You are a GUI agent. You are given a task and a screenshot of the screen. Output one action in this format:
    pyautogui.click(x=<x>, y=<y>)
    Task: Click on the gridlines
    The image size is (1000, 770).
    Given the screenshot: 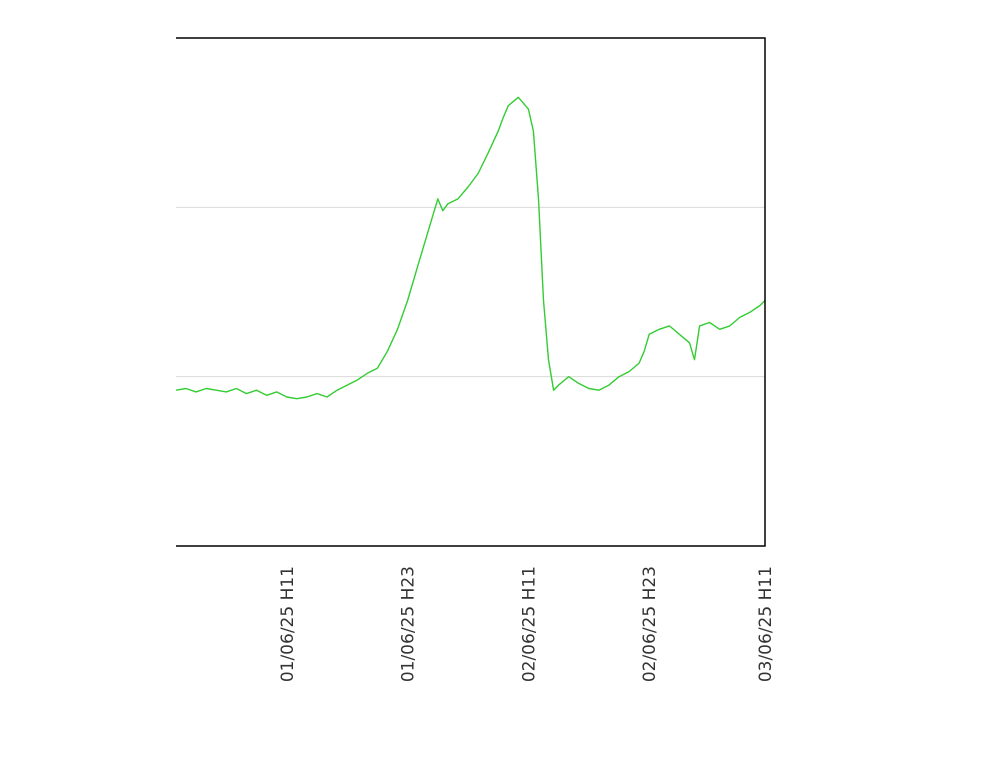 What is the action you would take?
    pyautogui.click(x=470, y=292)
    